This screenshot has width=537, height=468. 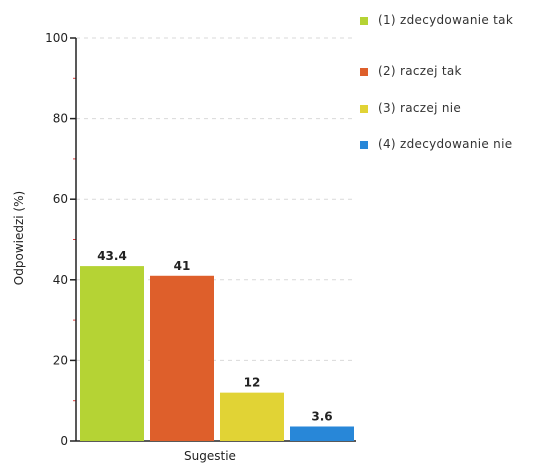 I want to click on y-tick-label-60: 60, so click(x=60, y=199).